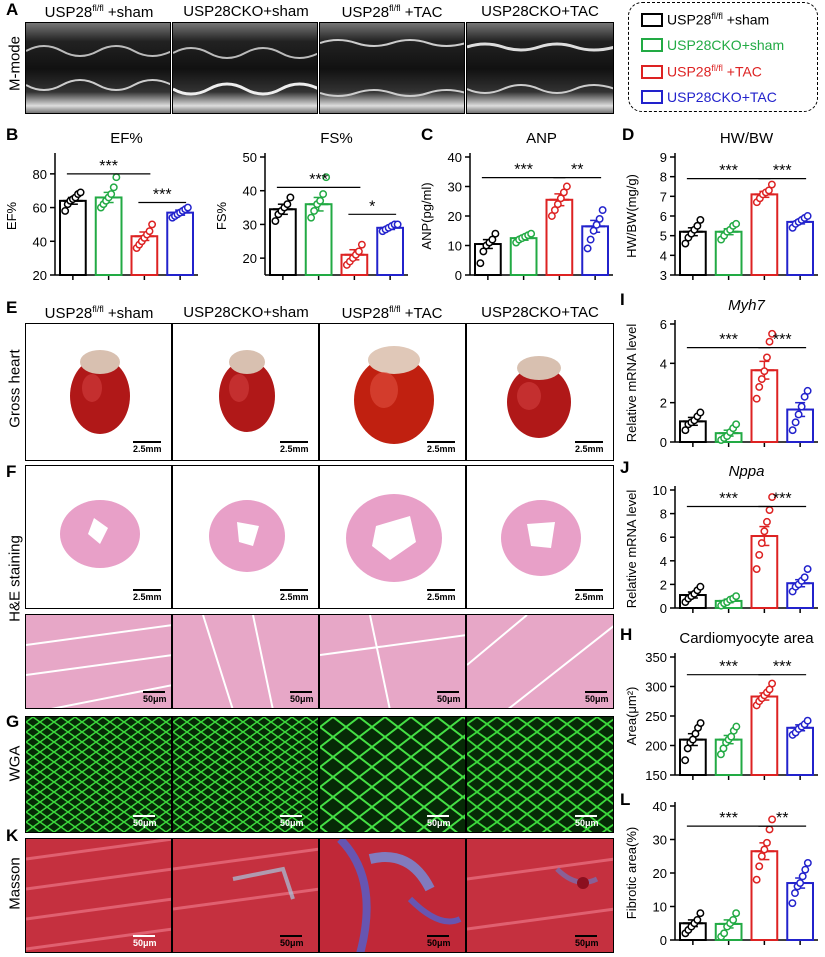 This screenshot has height=957, width=825. I want to click on masson-image-2: 50μm, so click(245, 895).